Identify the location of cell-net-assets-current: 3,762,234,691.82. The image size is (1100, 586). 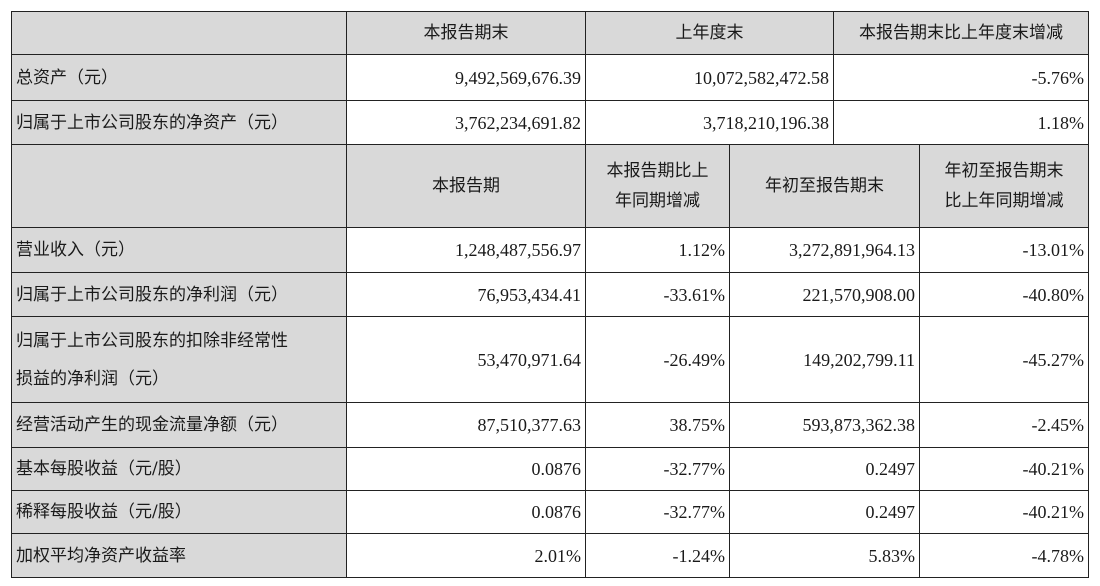
(466, 122).